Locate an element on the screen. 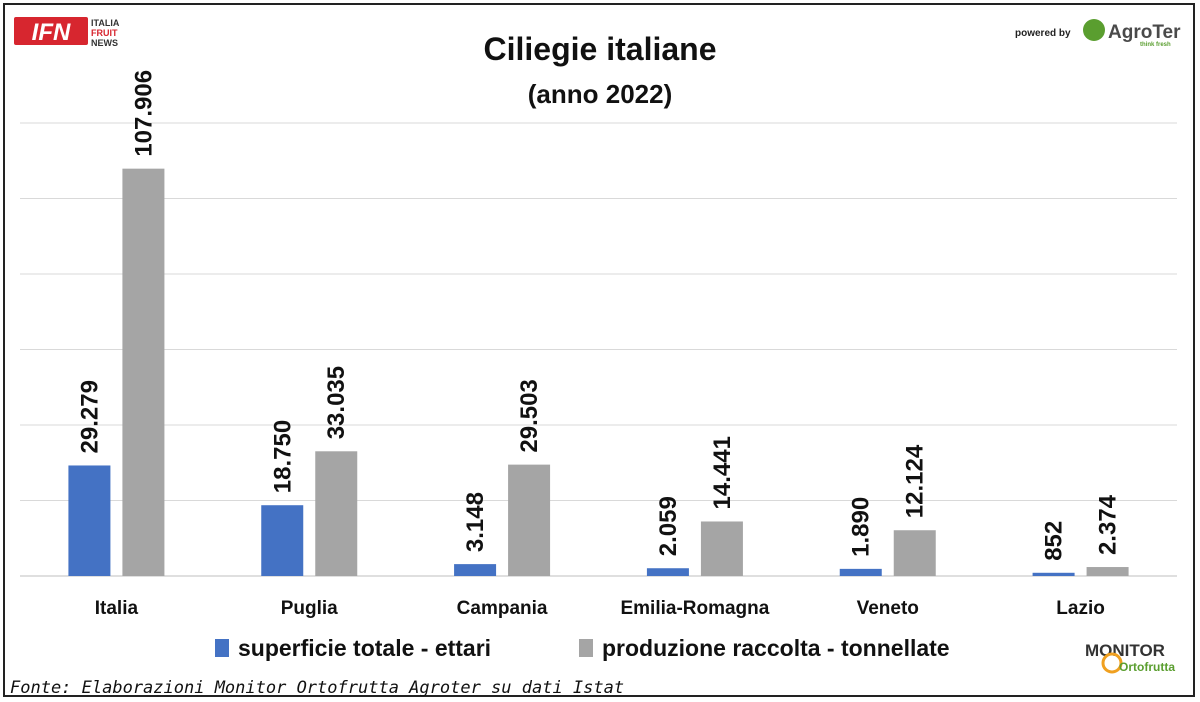  bar-superficie-campania is located at coordinates (475, 570).